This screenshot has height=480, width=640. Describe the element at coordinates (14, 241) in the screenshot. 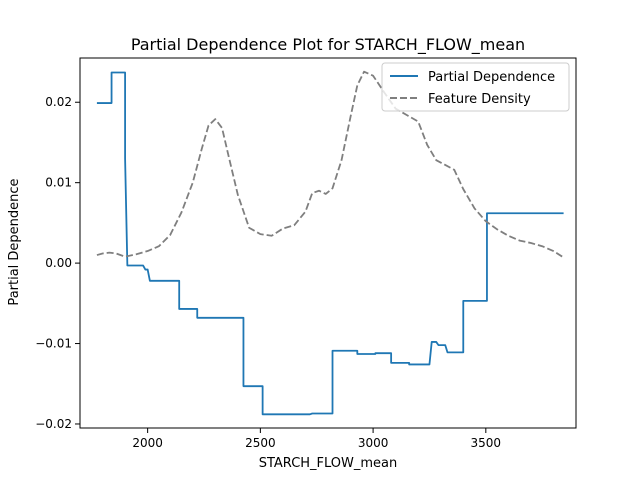

I see `y-axis-label: Partial Dependence` at that location.